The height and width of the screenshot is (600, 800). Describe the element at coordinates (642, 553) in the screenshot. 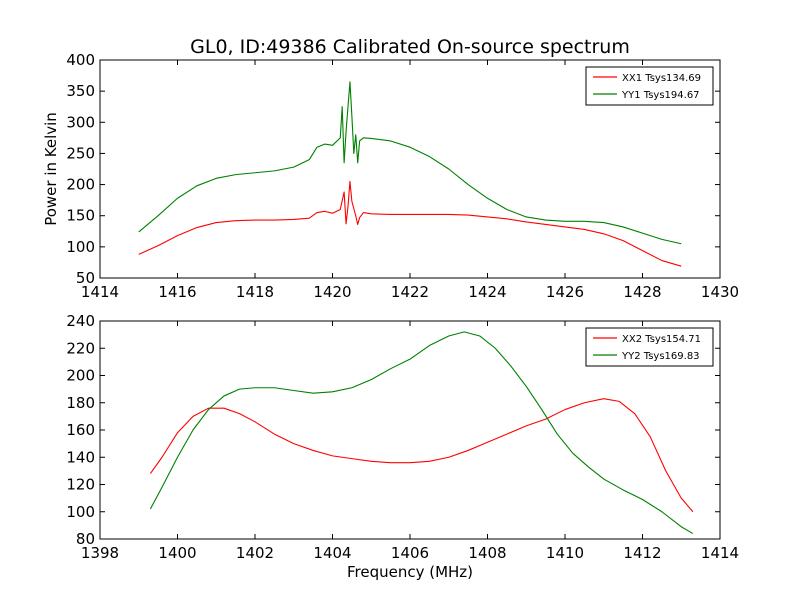

I see `x-tick-label: 1412` at that location.